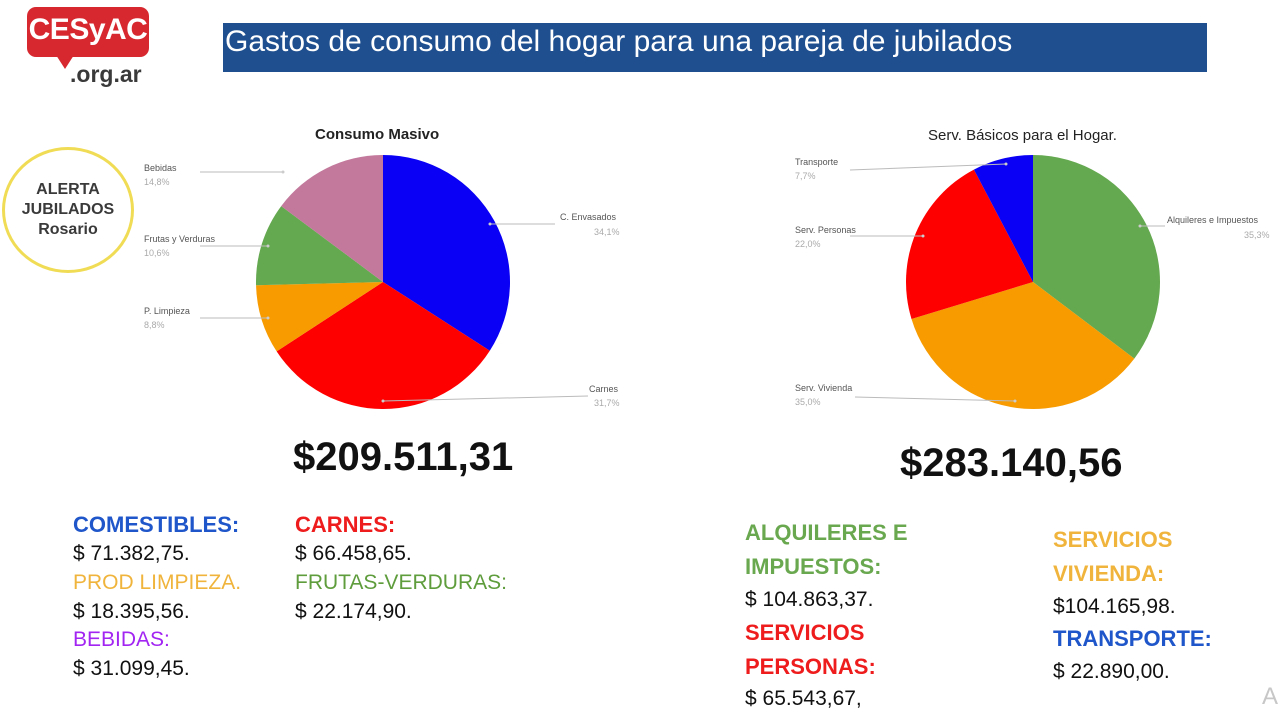 Image resolution: width=1280 pixels, height=718 pixels. What do you see at coordinates (1132, 638) in the screenshot?
I see `cat-transporte: TRANSPORTE:` at bounding box center [1132, 638].